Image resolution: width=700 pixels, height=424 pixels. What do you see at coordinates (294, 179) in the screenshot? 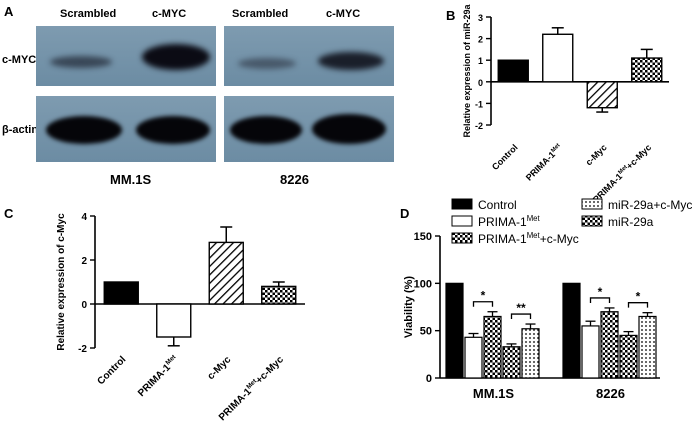
I see `cell-line-label-8226: 8226` at bounding box center [294, 179].